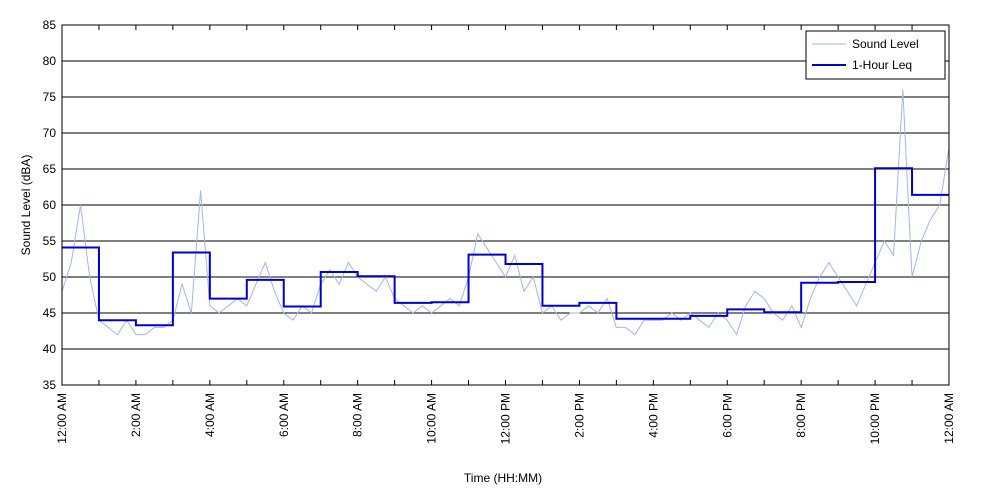 The height and width of the screenshot is (500, 1000). What do you see at coordinates (284, 415) in the screenshot?
I see `x-tick-label: 6:00 AM` at bounding box center [284, 415].